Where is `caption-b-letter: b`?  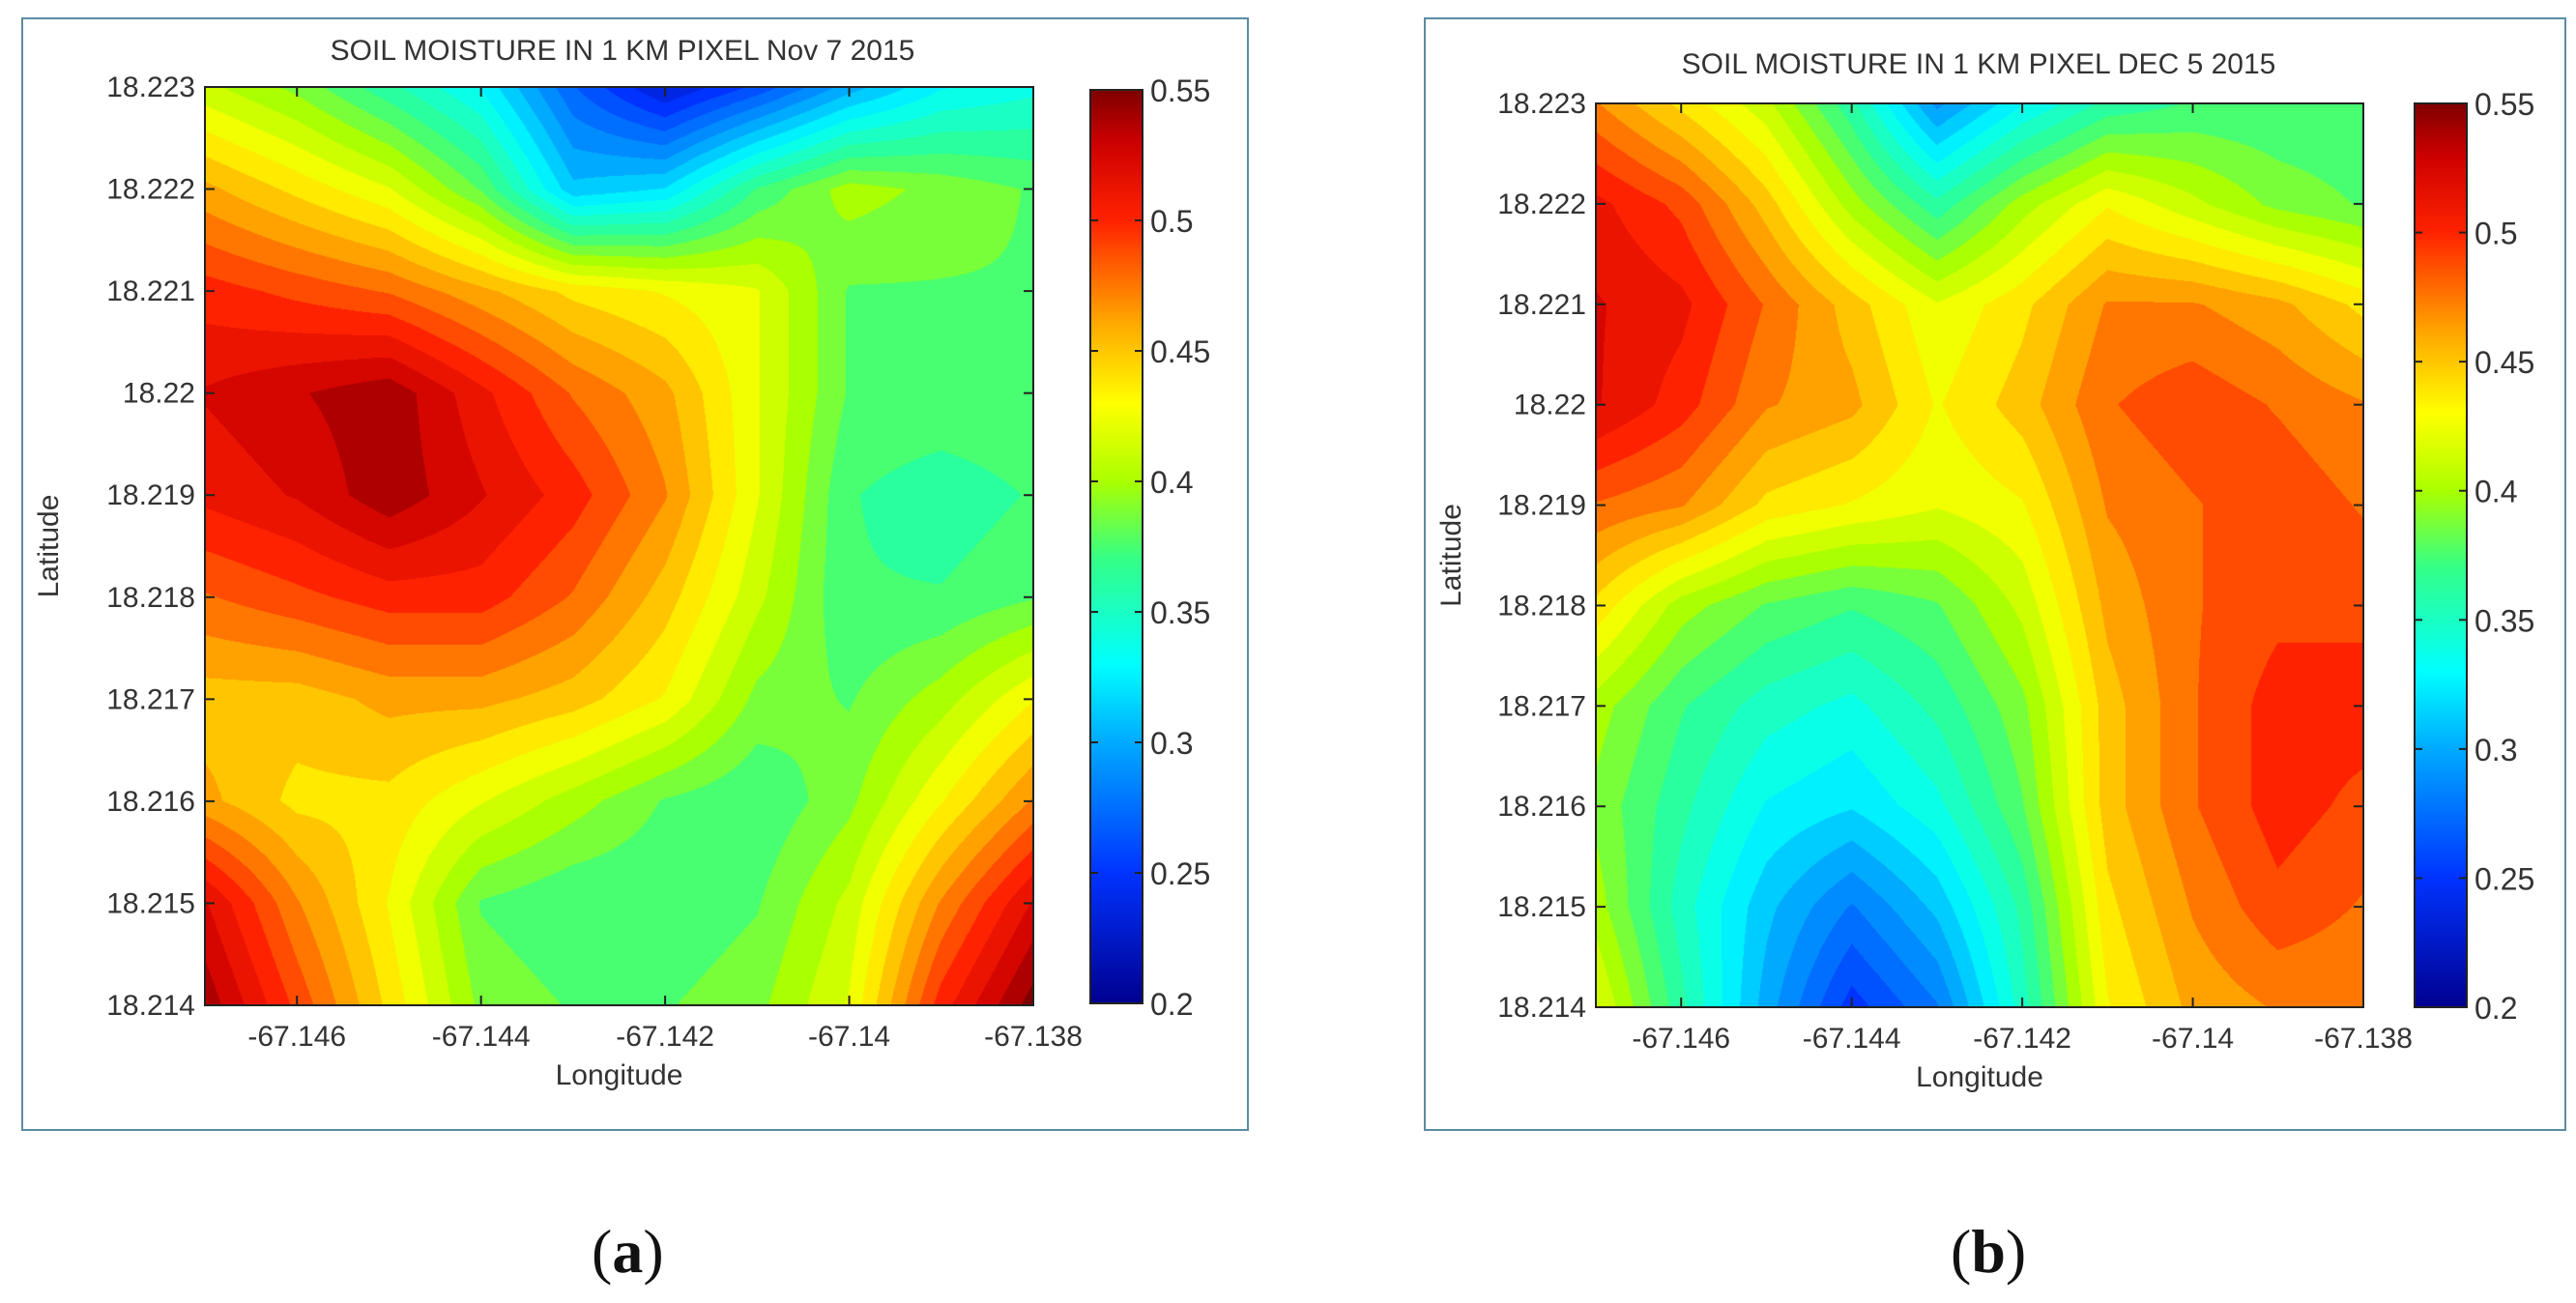 caption-b-letter: b is located at coordinates (1989, 1252).